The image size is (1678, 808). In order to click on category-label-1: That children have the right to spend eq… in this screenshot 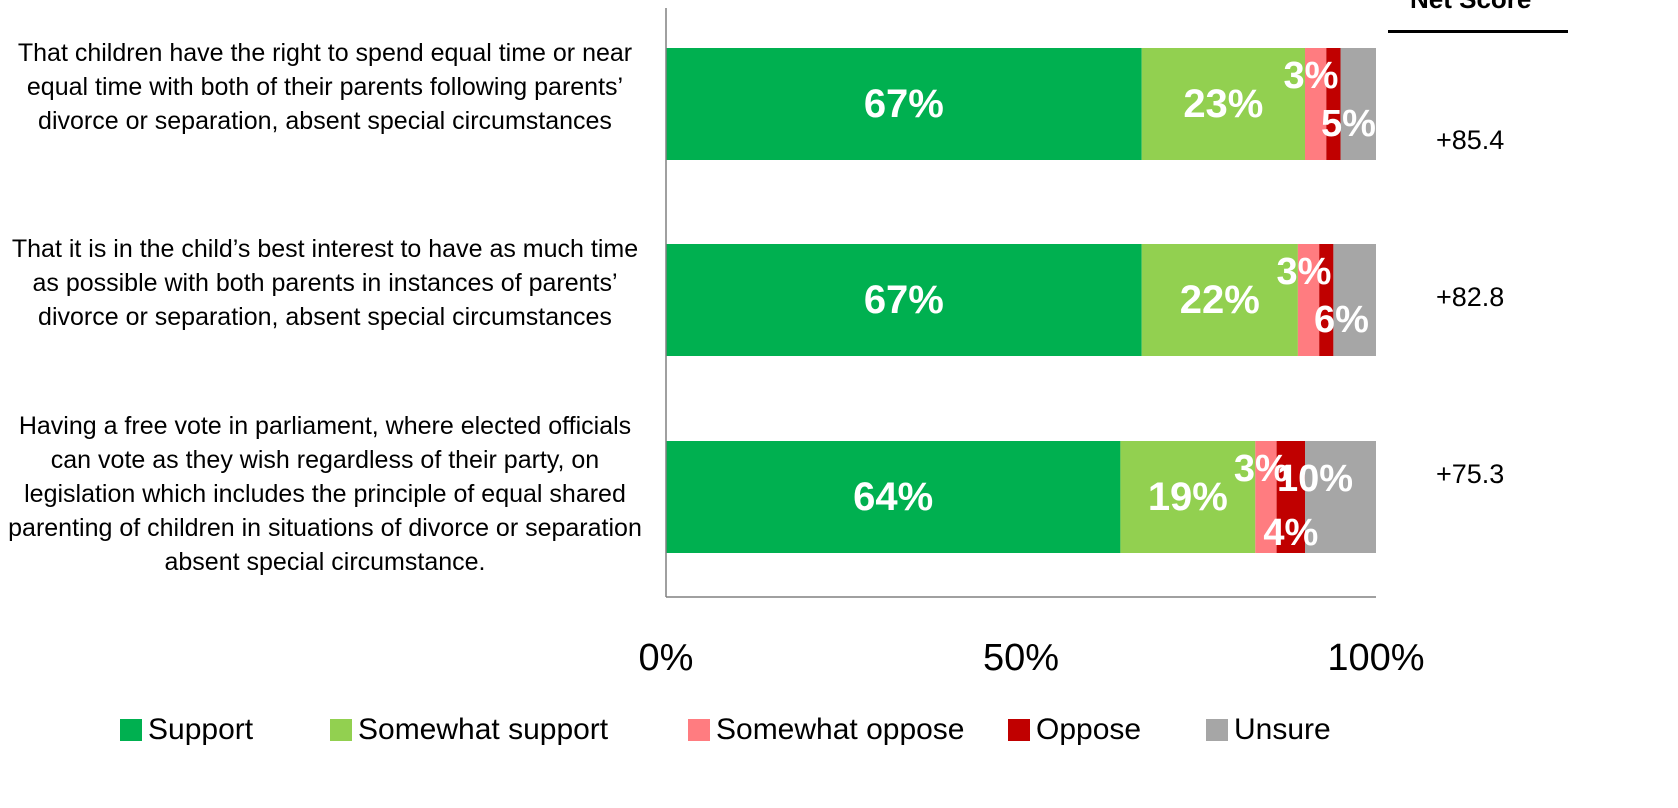, I will do `click(325, 87)`.